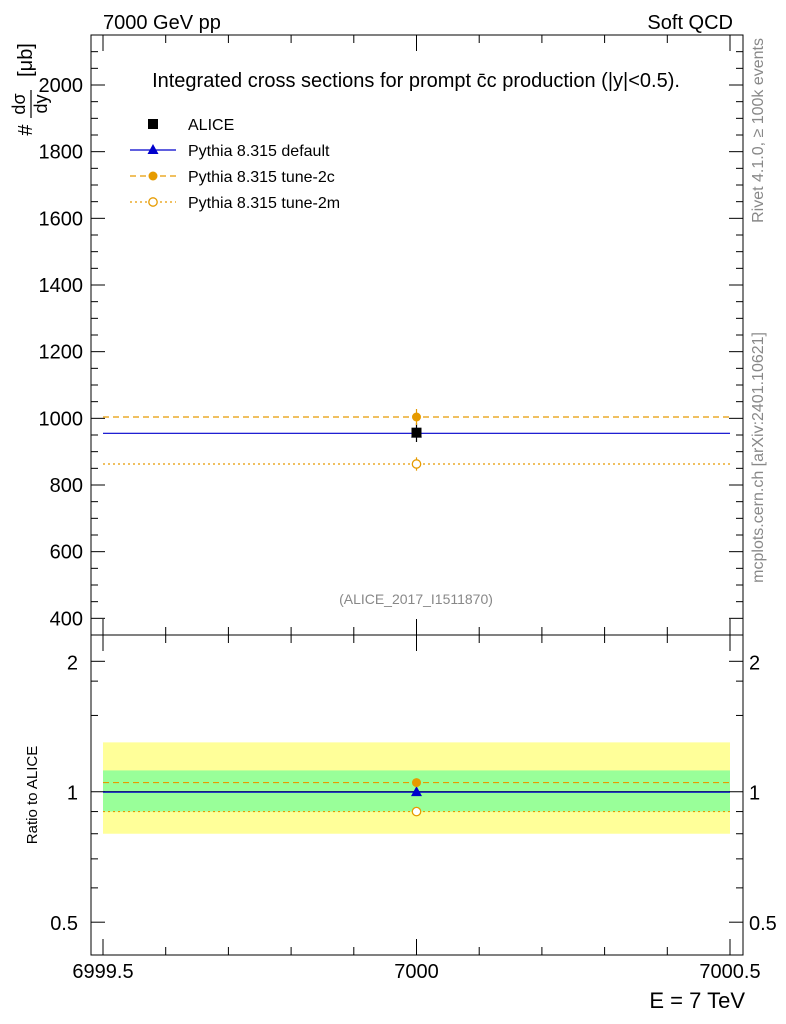 The image size is (786, 1024). Describe the element at coordinates (66, 553) in the screenshot. I see `y-tick-label: 600` at that location.